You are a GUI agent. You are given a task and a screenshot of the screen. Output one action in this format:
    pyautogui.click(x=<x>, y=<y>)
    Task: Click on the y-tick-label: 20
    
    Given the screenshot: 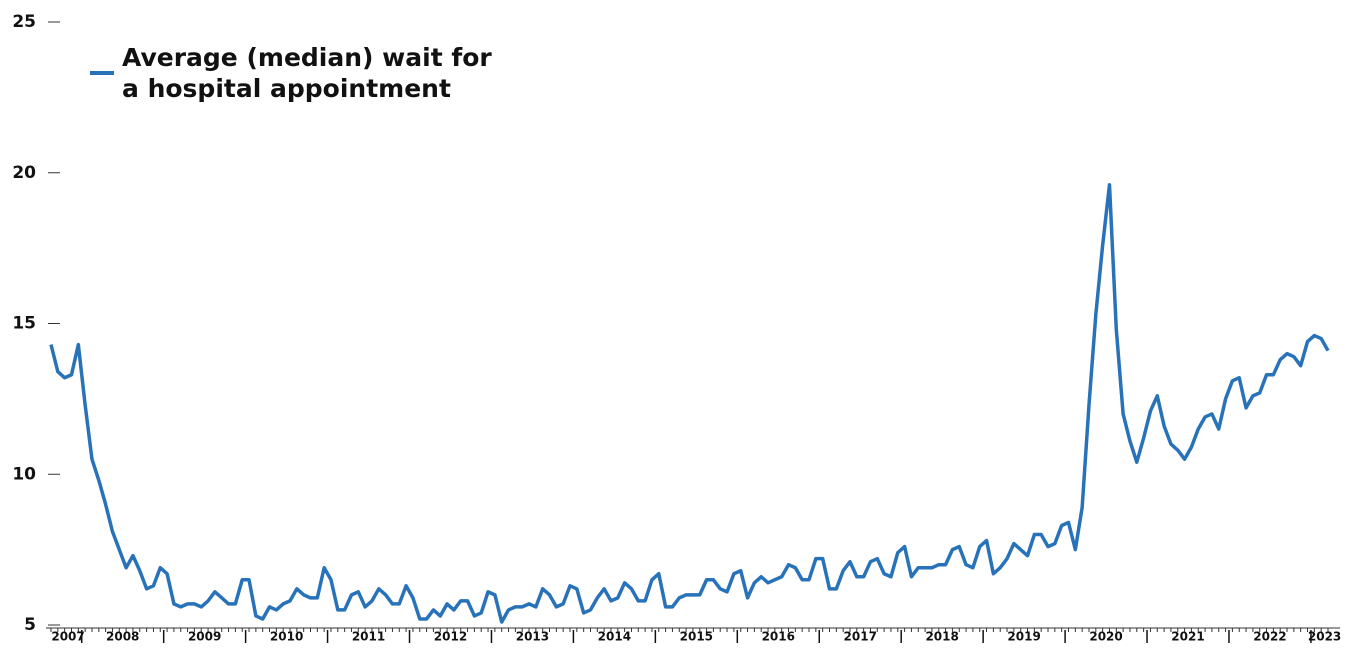 What is the action you would take?
    pyautogui.click(x=24, y=173)
    